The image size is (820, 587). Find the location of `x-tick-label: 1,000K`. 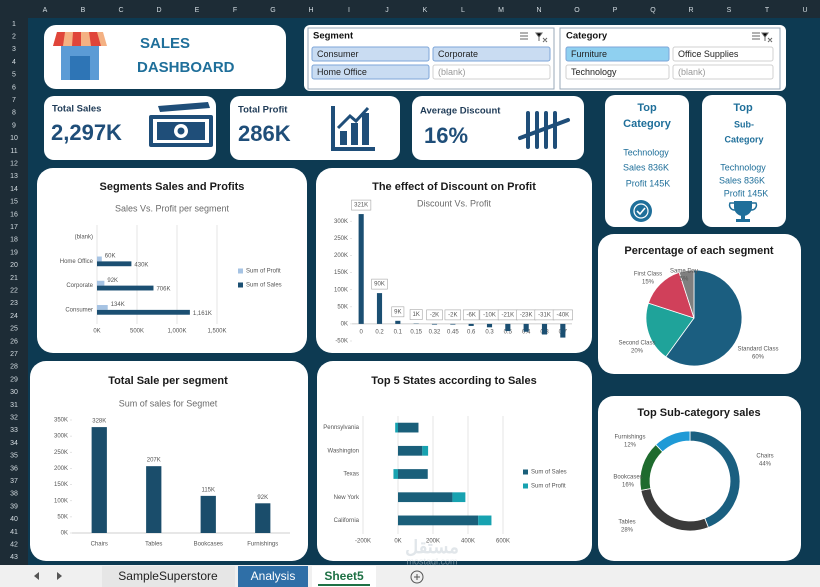

x-tick-label: 1,000K is located at coordinates (176, 332).